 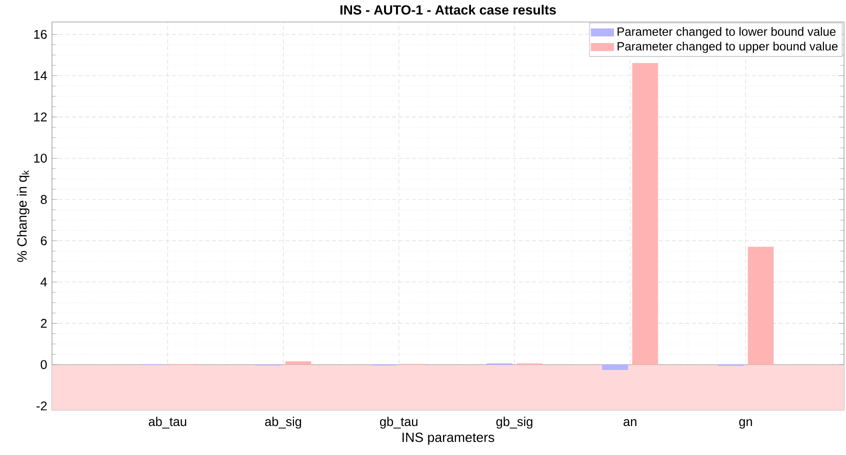 What do you see at coordinates (167, 422) in the screenshot?
I see `x-tick-label: ab_tau` at bounding box center [167, 422].